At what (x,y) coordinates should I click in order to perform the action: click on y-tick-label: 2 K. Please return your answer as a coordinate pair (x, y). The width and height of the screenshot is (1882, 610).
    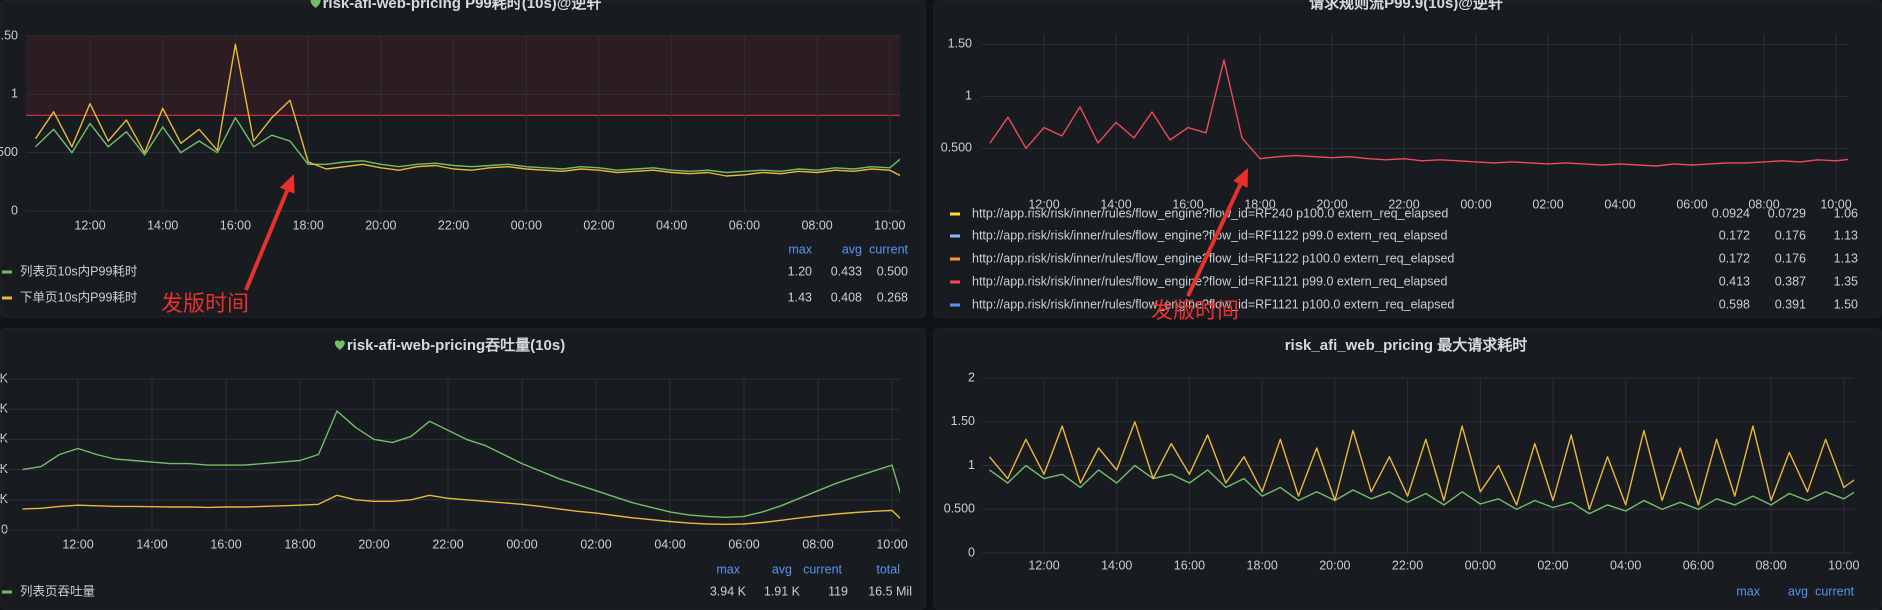
    Looking at the image, I should click on (4, 469).